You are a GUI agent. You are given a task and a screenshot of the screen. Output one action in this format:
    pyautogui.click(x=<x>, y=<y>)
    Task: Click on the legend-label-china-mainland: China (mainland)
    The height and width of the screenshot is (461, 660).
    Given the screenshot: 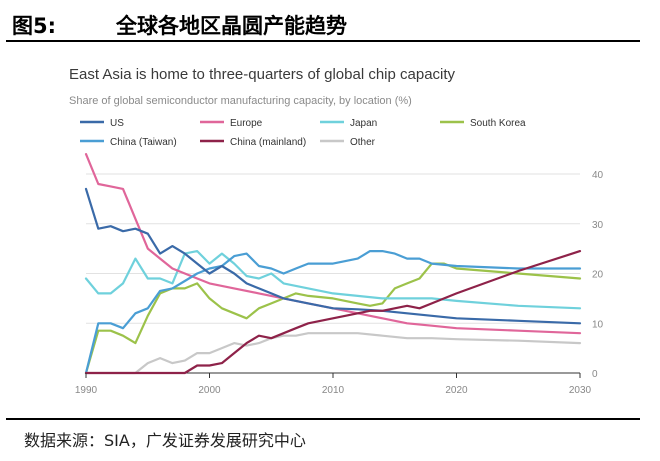 What is the action you would take?
    pyautogui.click(x=268, y=142)
    